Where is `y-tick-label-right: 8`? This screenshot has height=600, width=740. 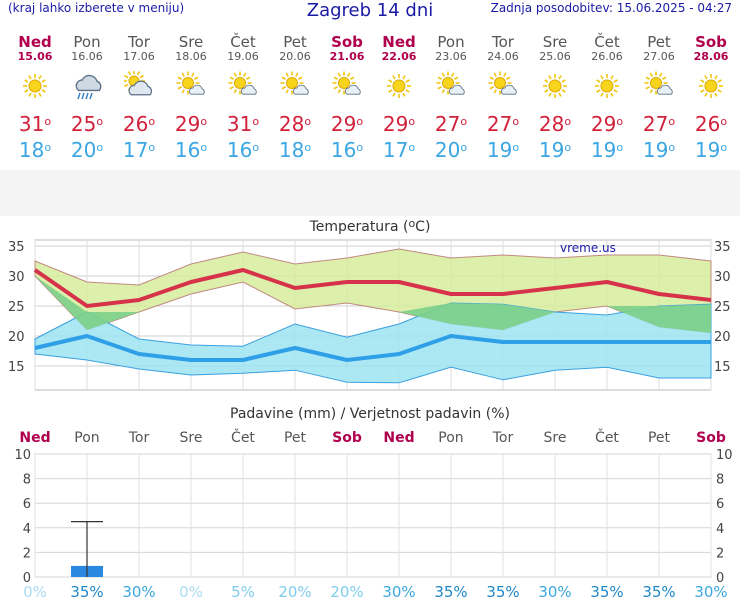 y-tick-label-right: 8 is located at coordinates (720, 480).